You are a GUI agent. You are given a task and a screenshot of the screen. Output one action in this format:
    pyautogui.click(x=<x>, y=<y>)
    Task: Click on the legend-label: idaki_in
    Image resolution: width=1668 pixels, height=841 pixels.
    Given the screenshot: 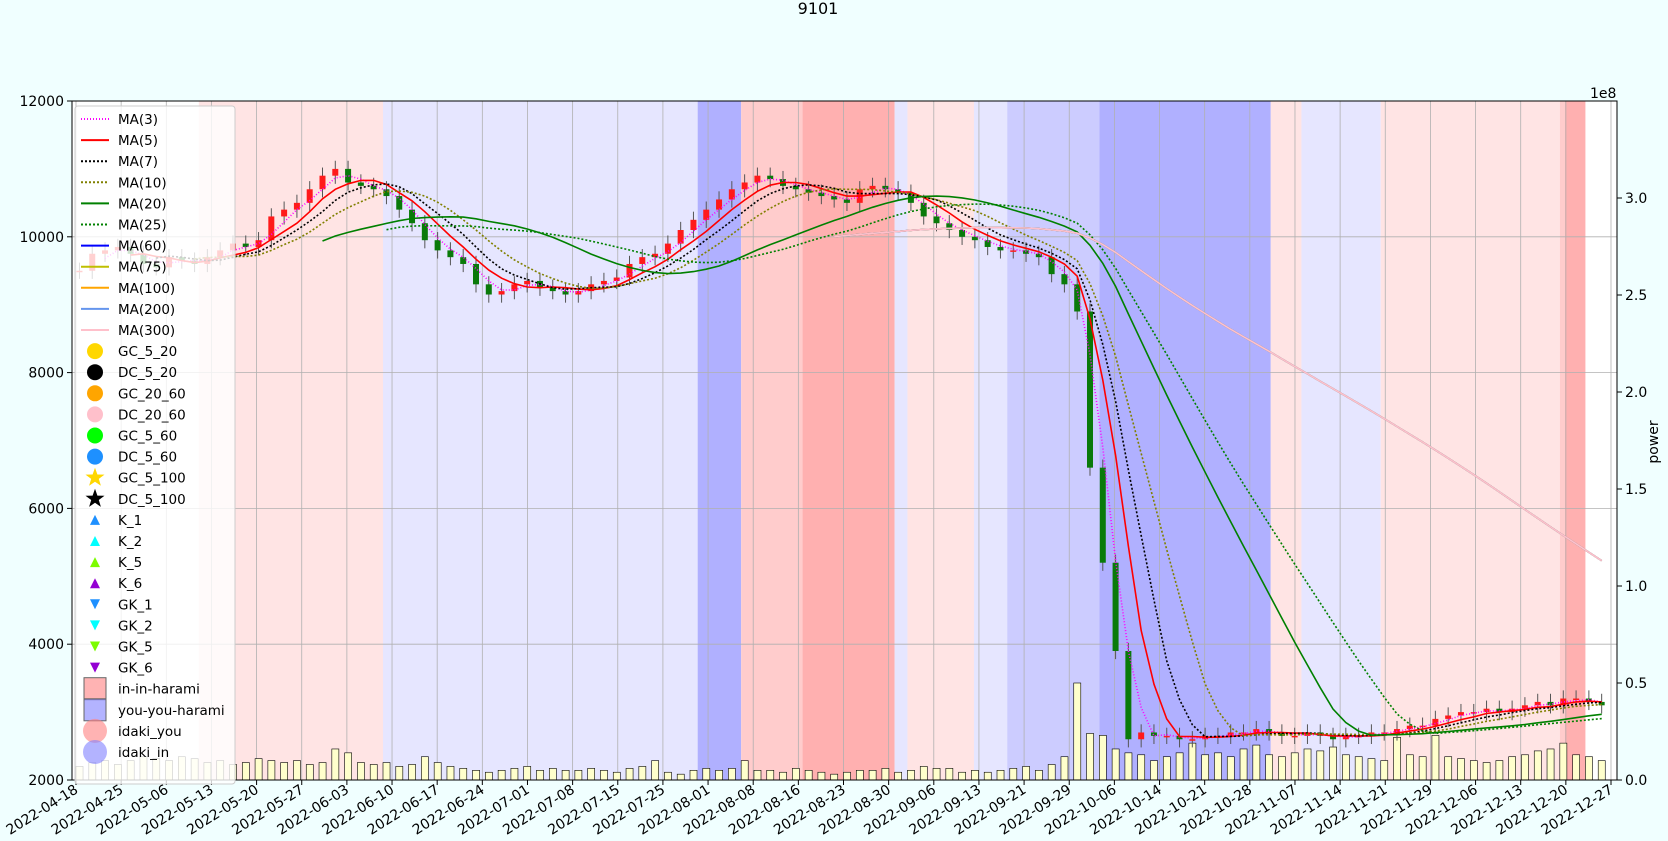 What is the action you would take?
    pyautogui.click(x=143, y=753)
    